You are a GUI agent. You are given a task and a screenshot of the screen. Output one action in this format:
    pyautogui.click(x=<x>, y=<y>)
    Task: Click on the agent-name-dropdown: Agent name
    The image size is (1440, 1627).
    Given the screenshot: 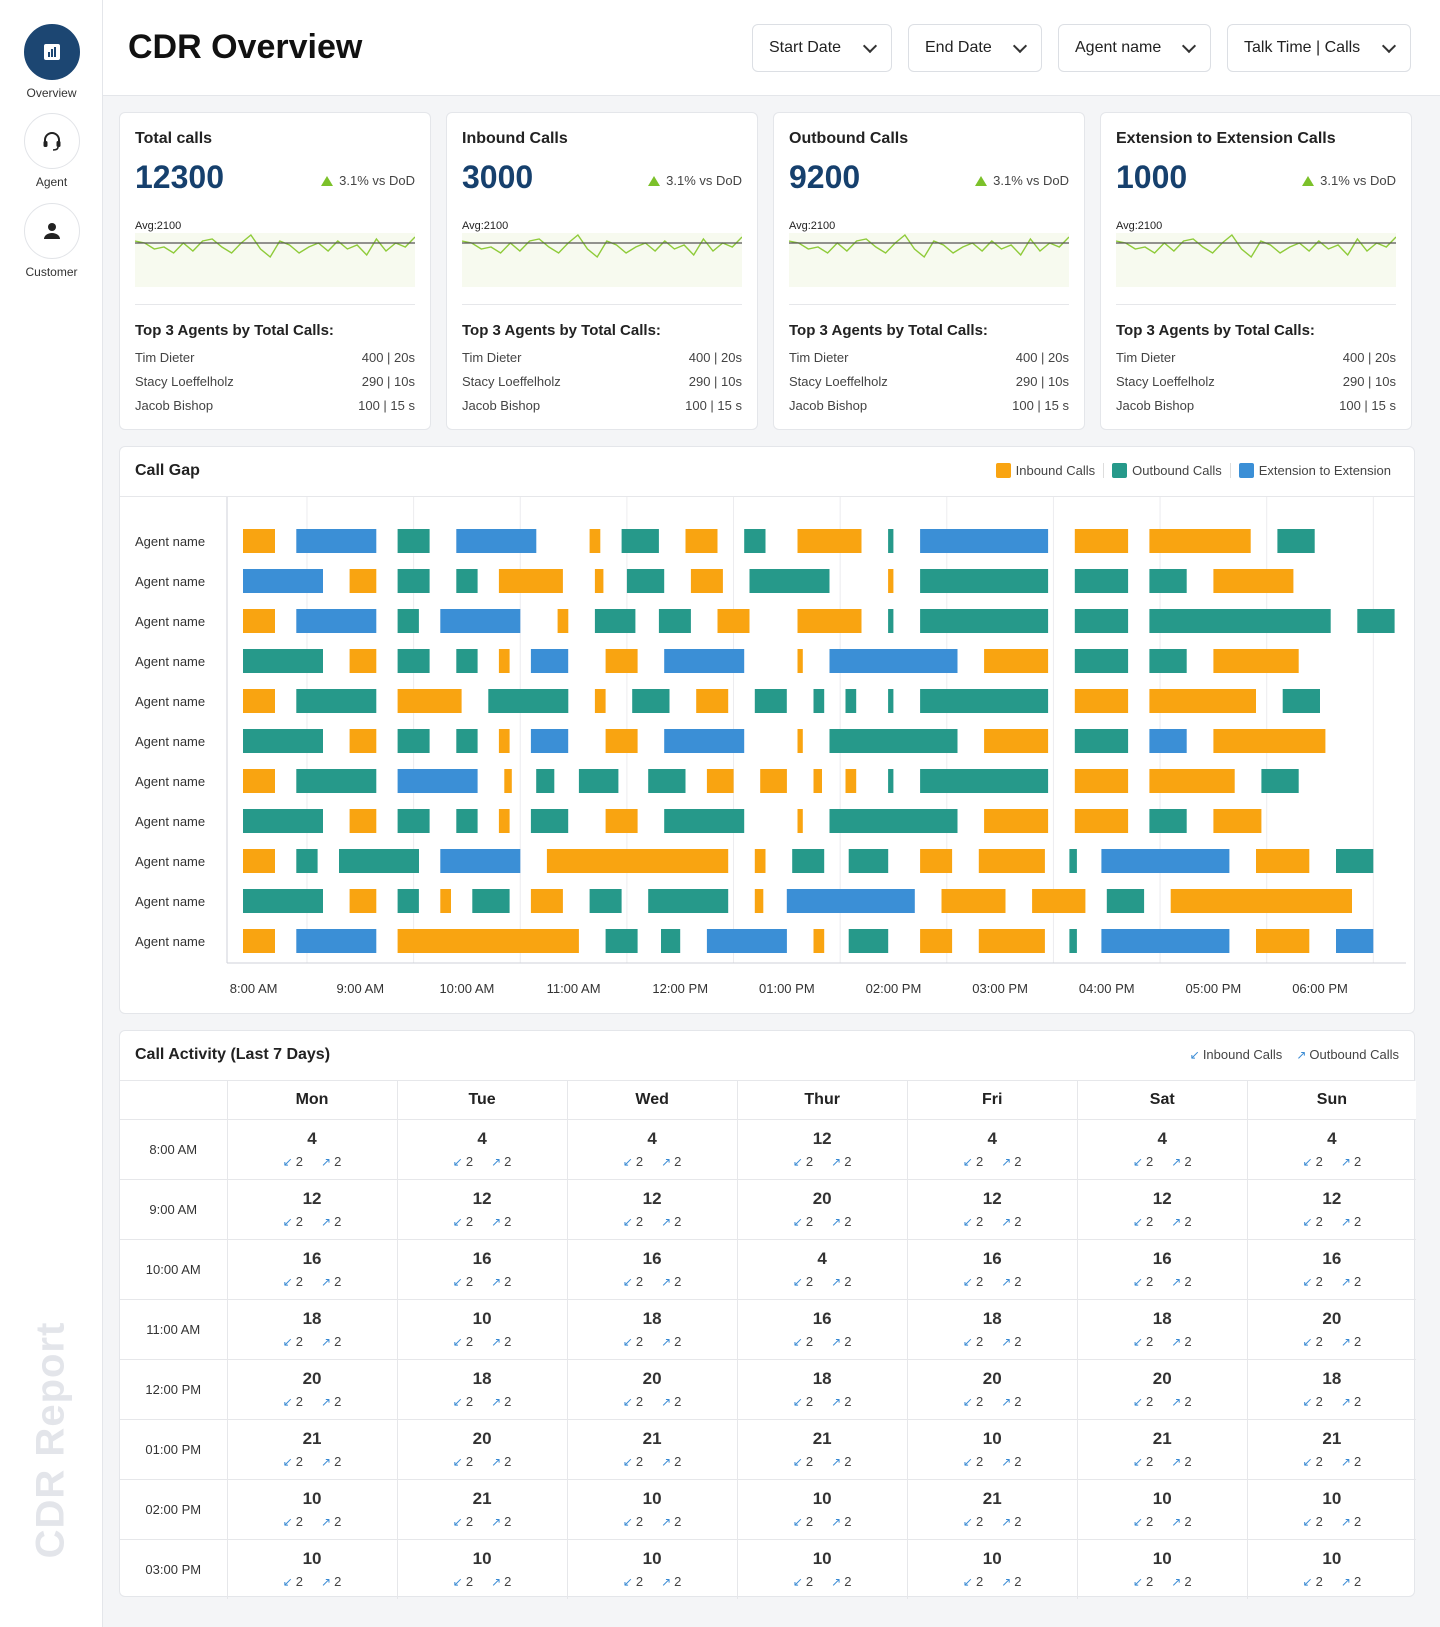 What is the action you would take?
    pyautogui.click(x=1134, y=48)
    